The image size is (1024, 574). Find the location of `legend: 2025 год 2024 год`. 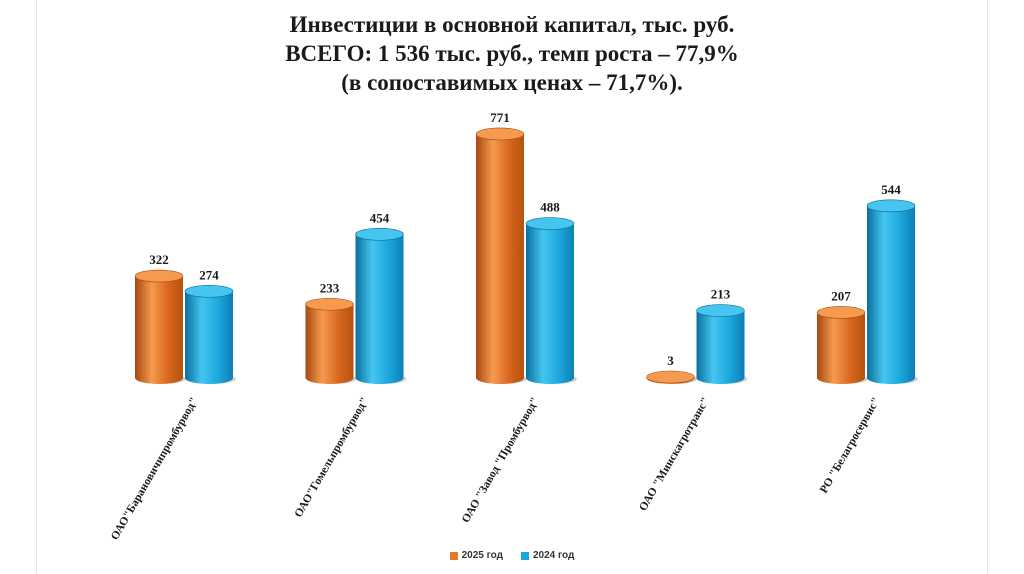

legend: 2025 год 2024 год is located at coordinates (512, 555).